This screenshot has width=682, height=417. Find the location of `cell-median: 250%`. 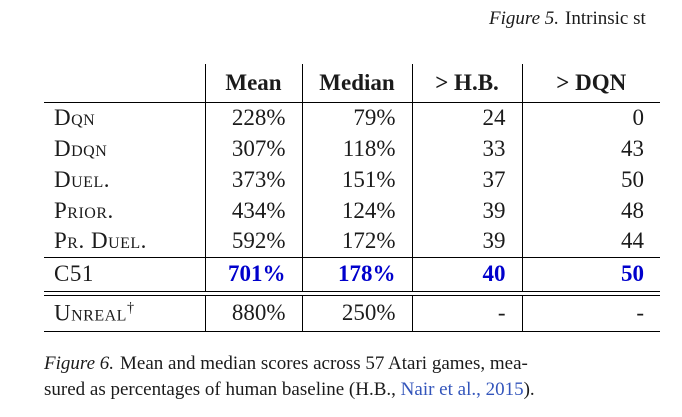

cell-median: 250% is located at coordinates (356, 313).